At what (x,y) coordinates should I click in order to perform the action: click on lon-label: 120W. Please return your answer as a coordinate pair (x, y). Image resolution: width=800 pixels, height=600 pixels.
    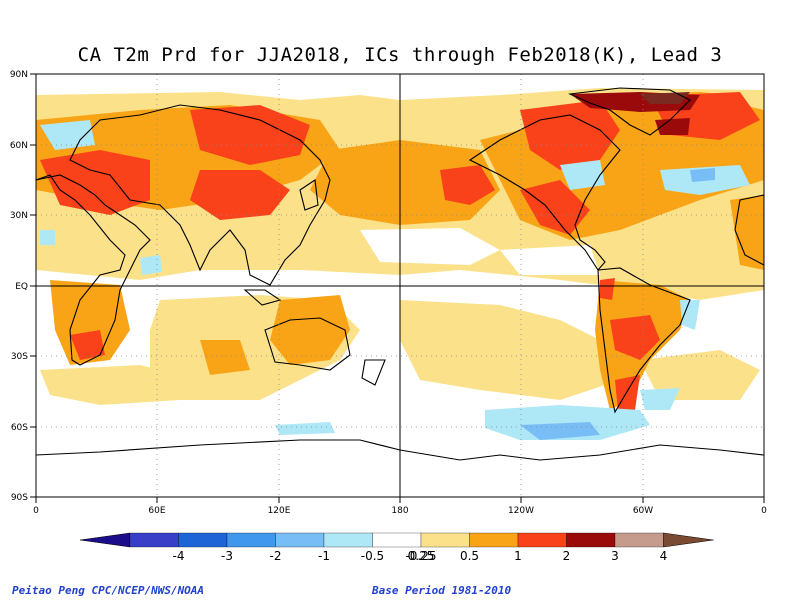
    Looking at the image, I should click on (521, 511).